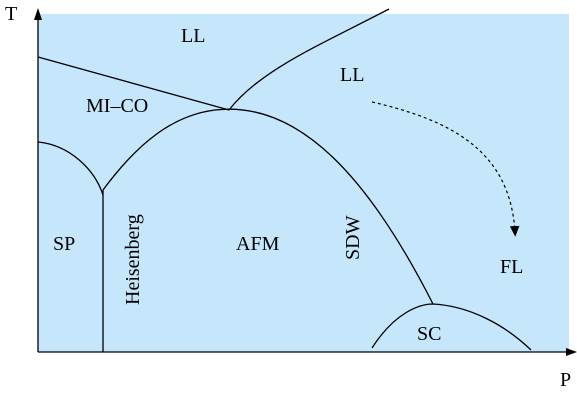 The height and width of the screenshot is (393, 577). I want to click on phase-label-afm: AFM, so click(258, 244).